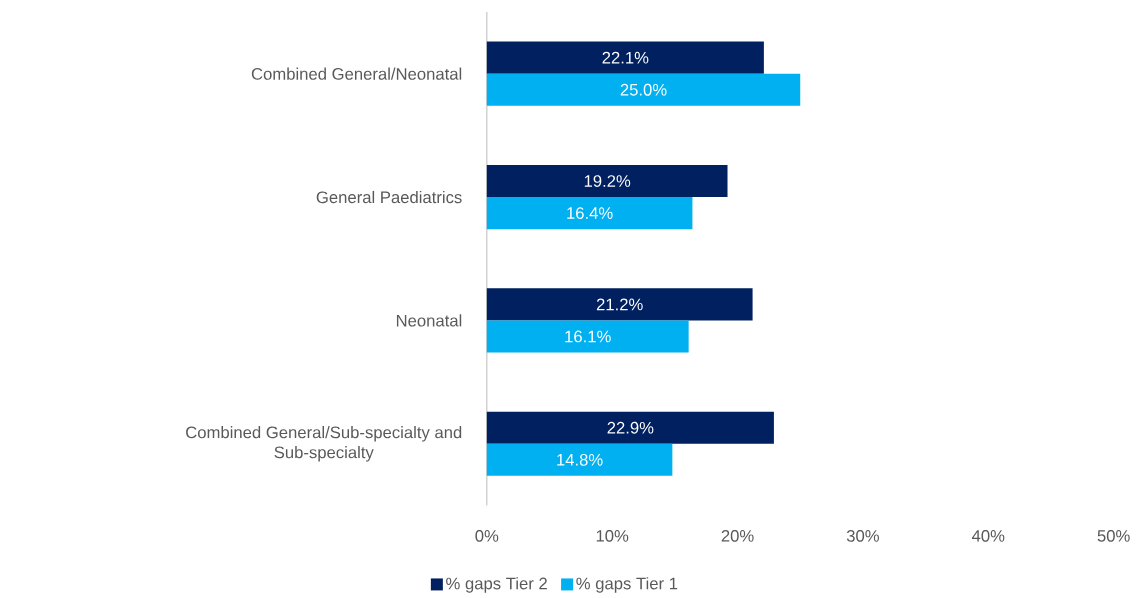  I want to click on legend-label: % gaps Tier 1, so click(627, 585).